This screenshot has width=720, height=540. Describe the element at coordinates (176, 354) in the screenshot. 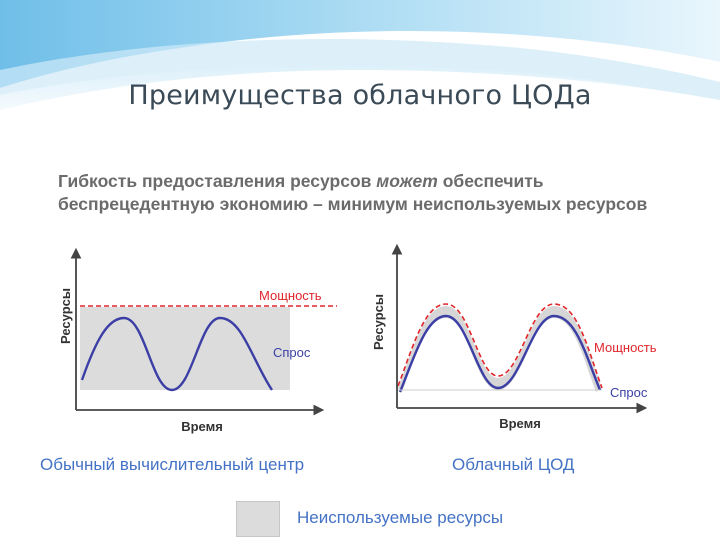

I see `left-demand-curve` at that location.